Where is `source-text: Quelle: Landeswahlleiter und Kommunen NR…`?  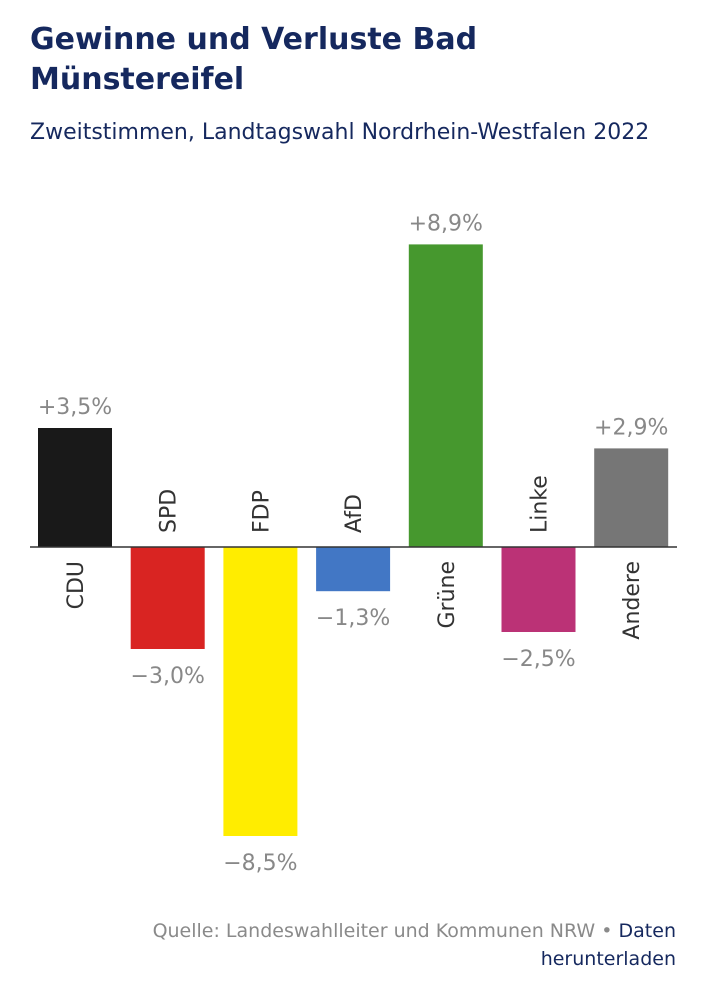 source-text: Quelle: Landeswahlleiter und Kommunen NR… is located at coordinates (374, 931).